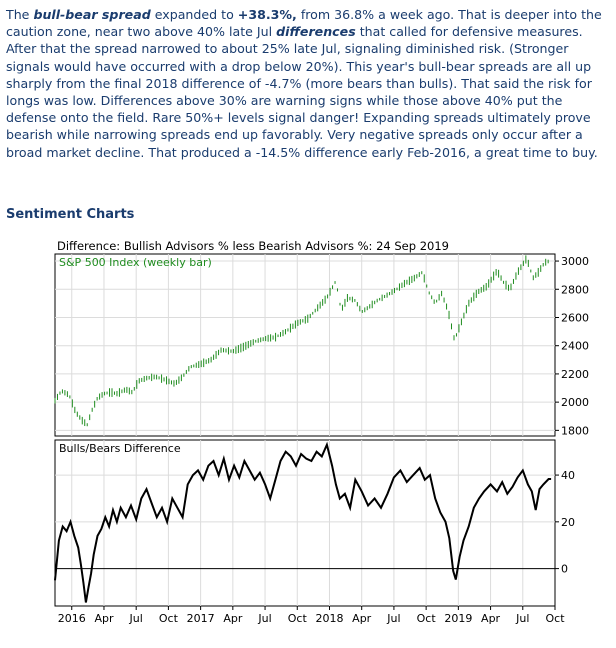  What do you see at coordinates (568, 475) in the screenshot?
I see `spread-tick-label: 40` at bounding box center [568, 475].